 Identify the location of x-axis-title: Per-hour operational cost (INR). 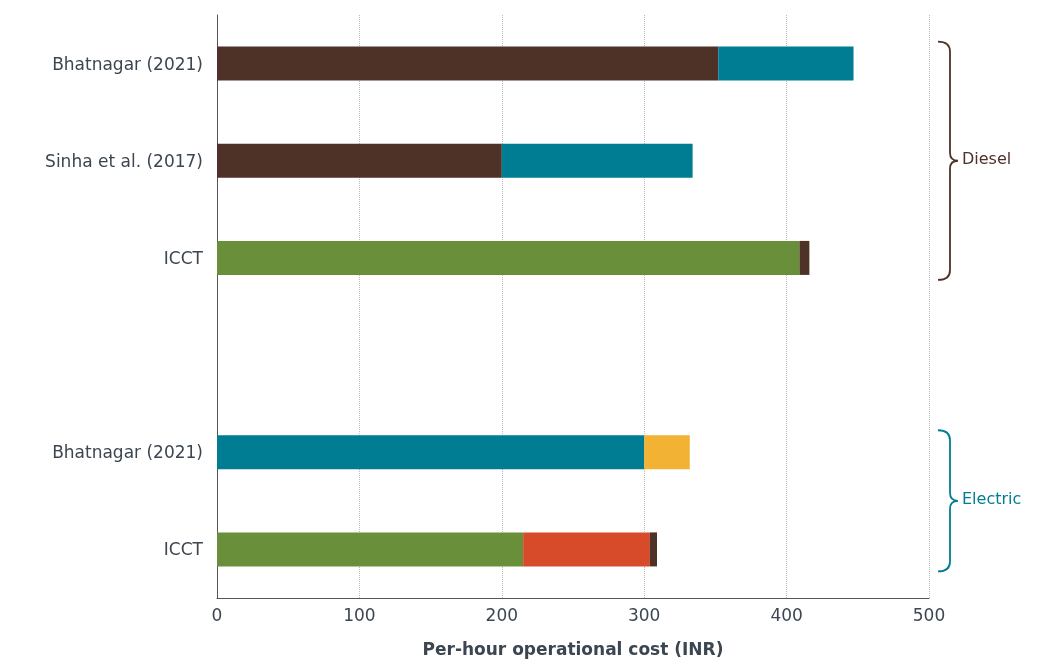
(573, 648).